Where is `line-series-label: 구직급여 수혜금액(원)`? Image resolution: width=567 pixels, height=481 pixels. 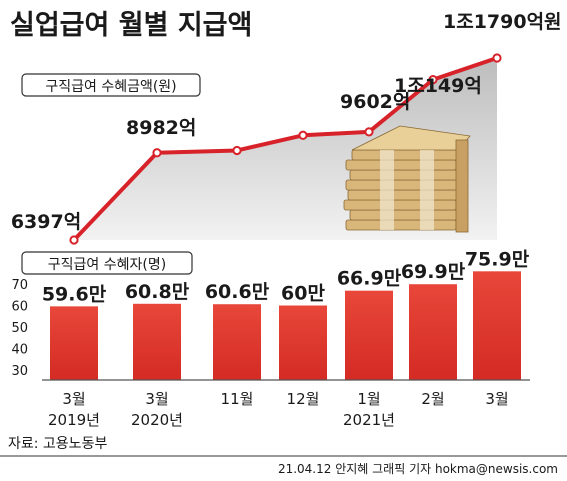
line-series-label: 구직급여 수혜금액(원) is located at coordinates (110, 87).